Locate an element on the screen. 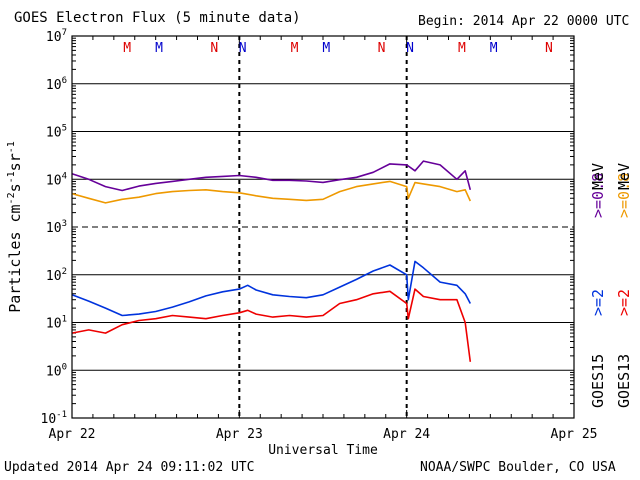 The width and height of the screenshot is (640, 480). legend-goes15-high: >=0.8 is located at coordinates (598, 195).